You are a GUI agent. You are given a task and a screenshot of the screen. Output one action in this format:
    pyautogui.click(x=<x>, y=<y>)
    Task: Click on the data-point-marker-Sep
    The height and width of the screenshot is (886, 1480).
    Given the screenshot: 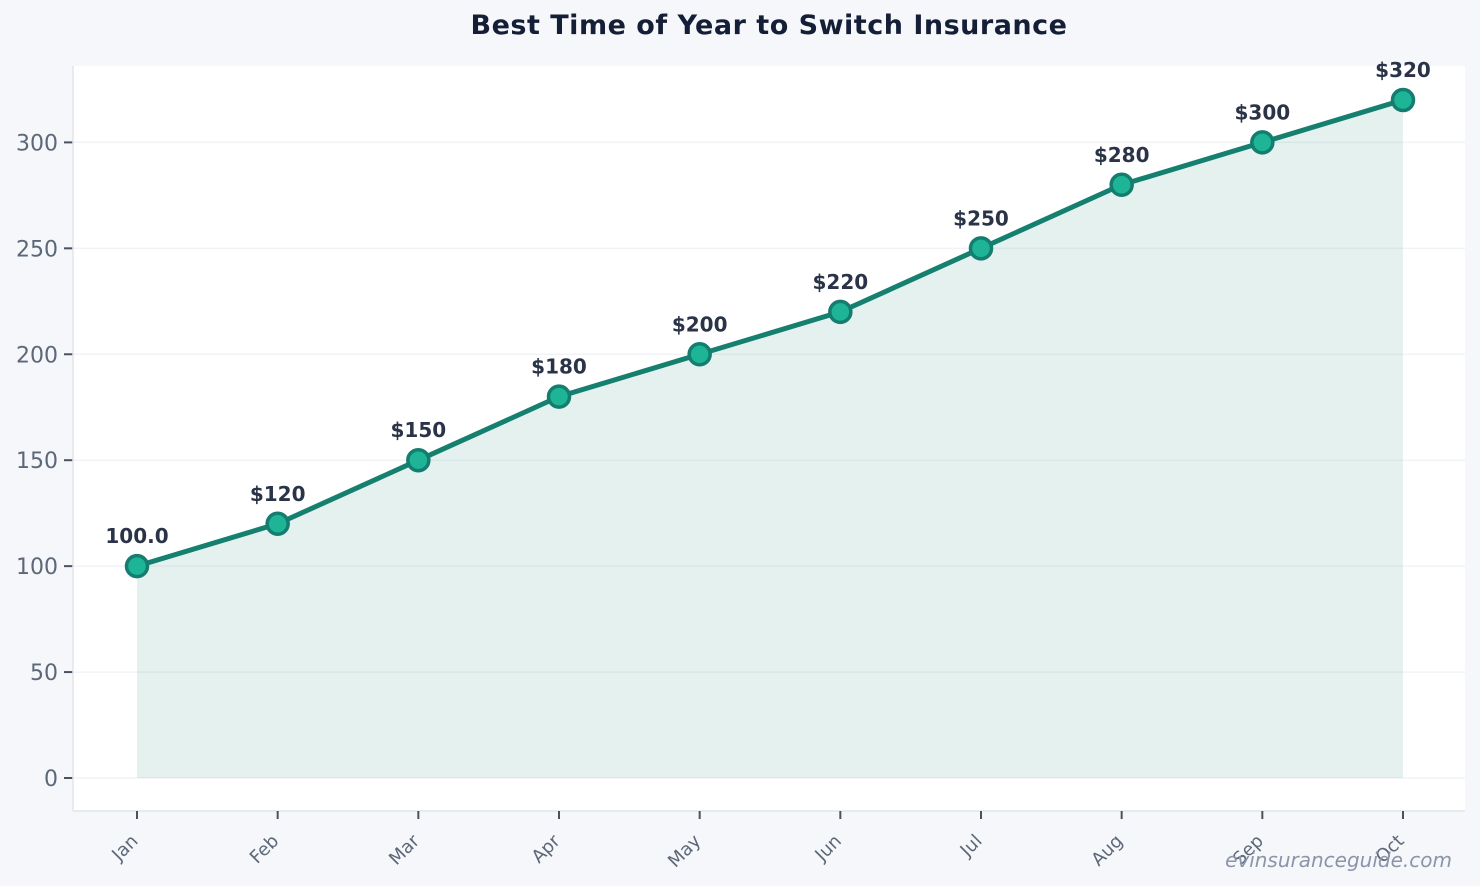 What is the action you would take?
    pyautogui.click(x=1262, y=142)
    